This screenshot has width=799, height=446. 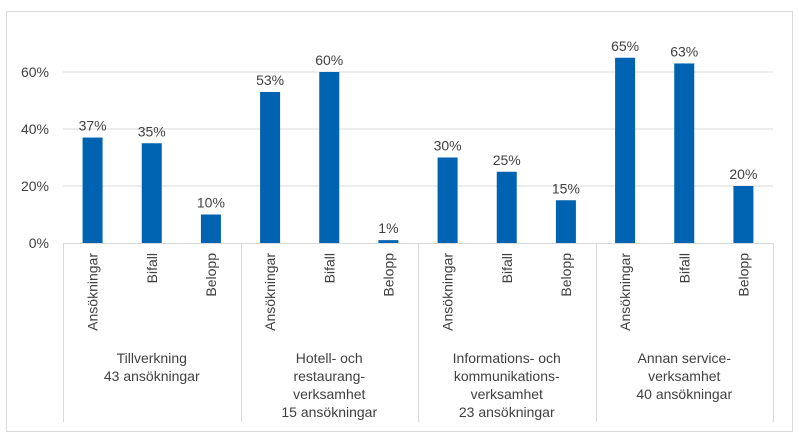 What do you see at coordinates (507, 160) in the screenshot?
I see `data-label: 25%` at bounding box center [507, 160].